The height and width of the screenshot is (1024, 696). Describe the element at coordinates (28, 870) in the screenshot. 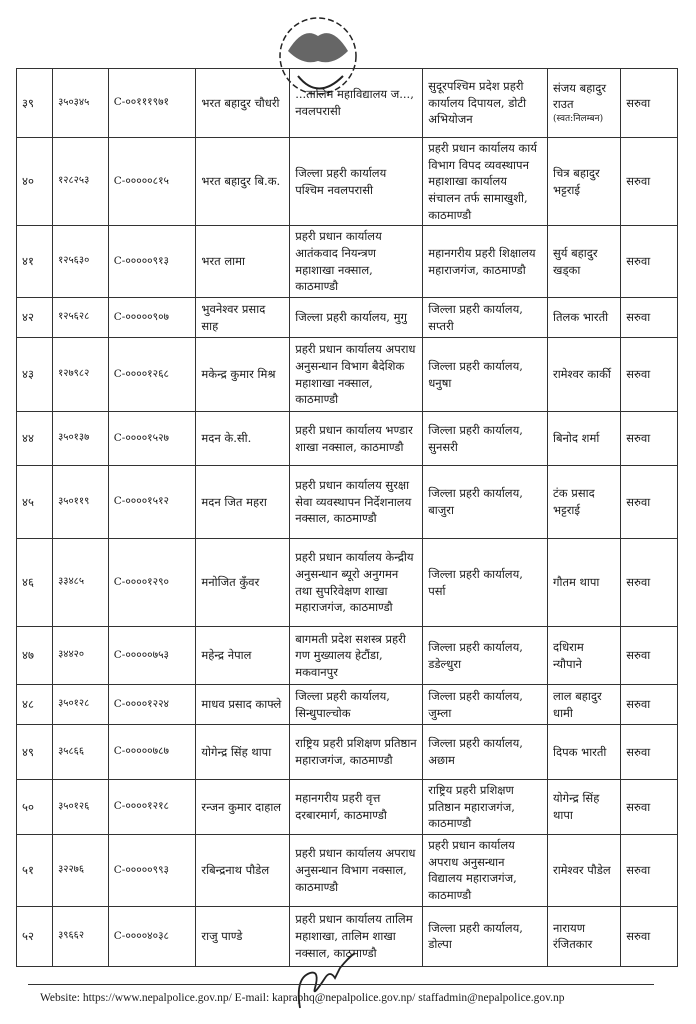

I see `serial-number-text: ५१` at that location.